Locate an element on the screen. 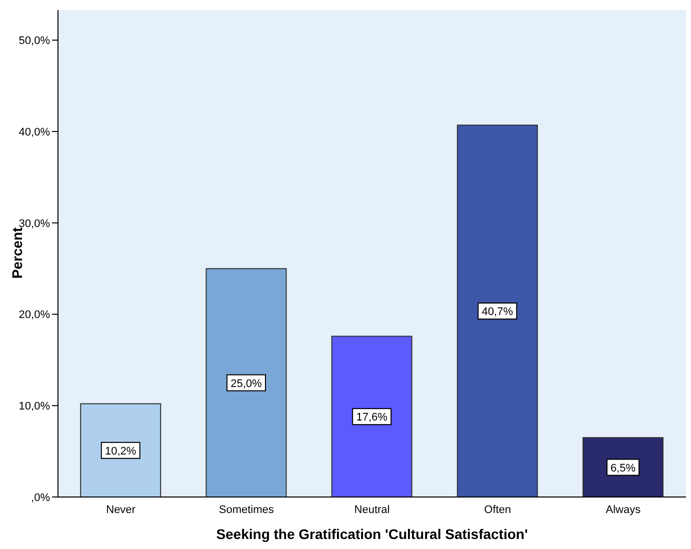 Image resolution: width=691 pixels, height=549 pixels. data-label: 17,6% is located at coordinates (372, 418).